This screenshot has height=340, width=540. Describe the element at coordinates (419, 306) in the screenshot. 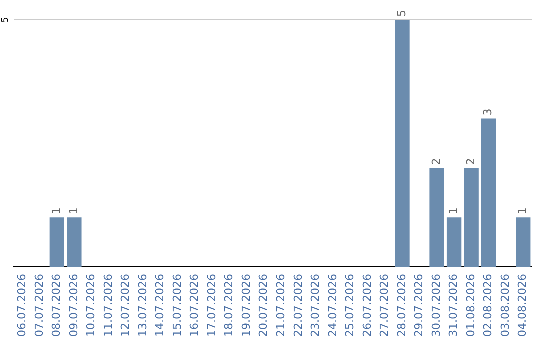

I see `x-tick-label: 29.07.2026` at that location.